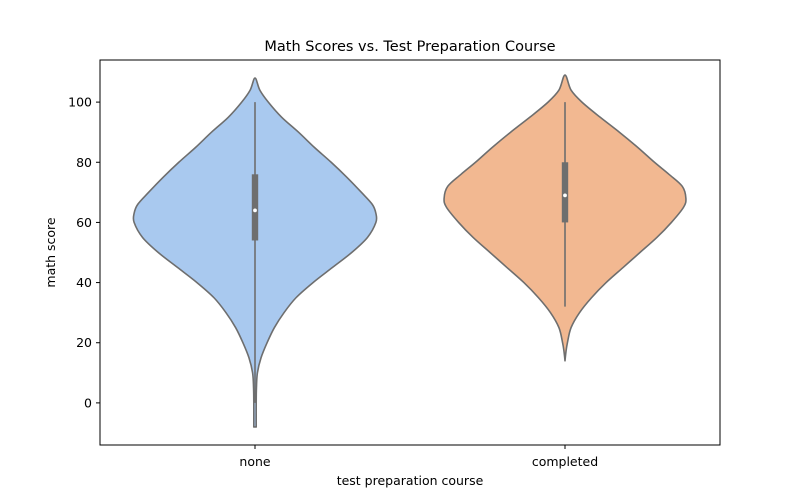  What do you see at coordinates (80, 102) in the screenshot?
I see `y-tick-label: 100` at bounding box center [80, 102].